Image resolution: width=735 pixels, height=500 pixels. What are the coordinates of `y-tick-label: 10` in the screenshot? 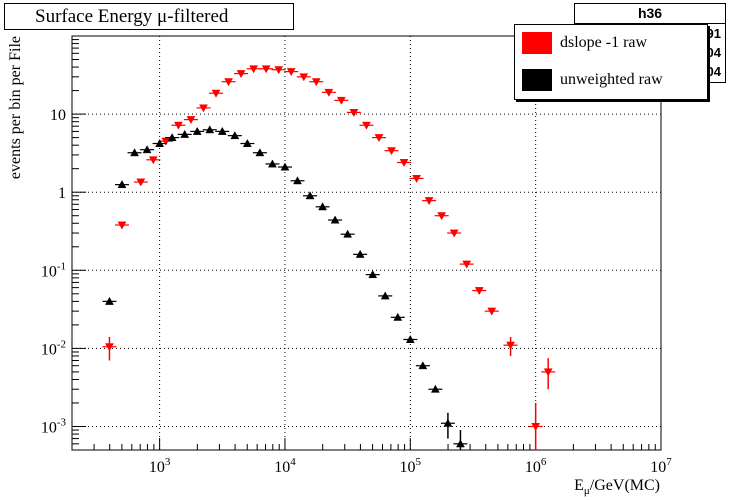 It's located at (58, 115).